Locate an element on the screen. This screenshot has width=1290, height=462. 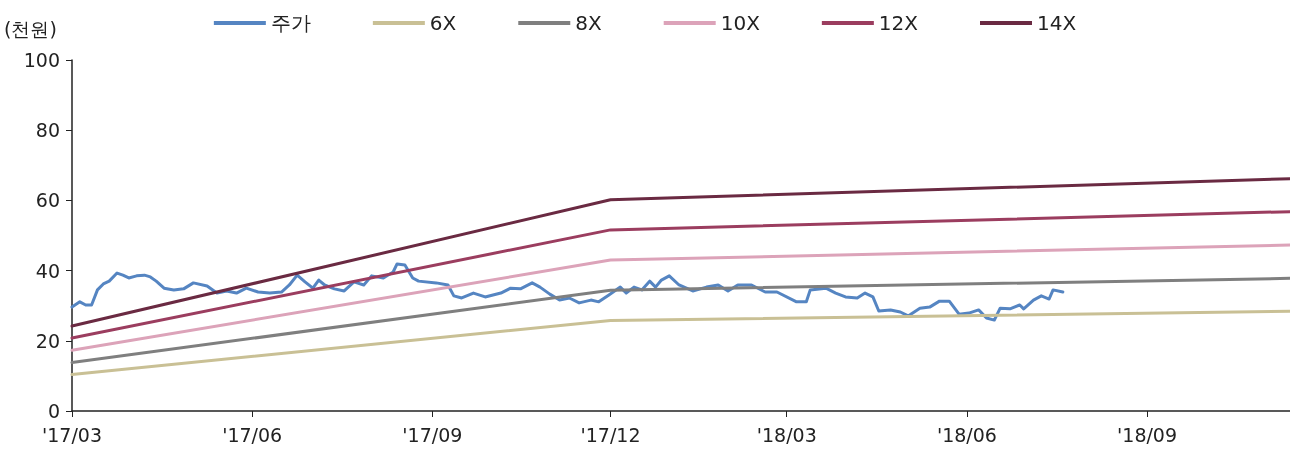
x-tick-label: '17/06 is located at coordinates (252, 434).